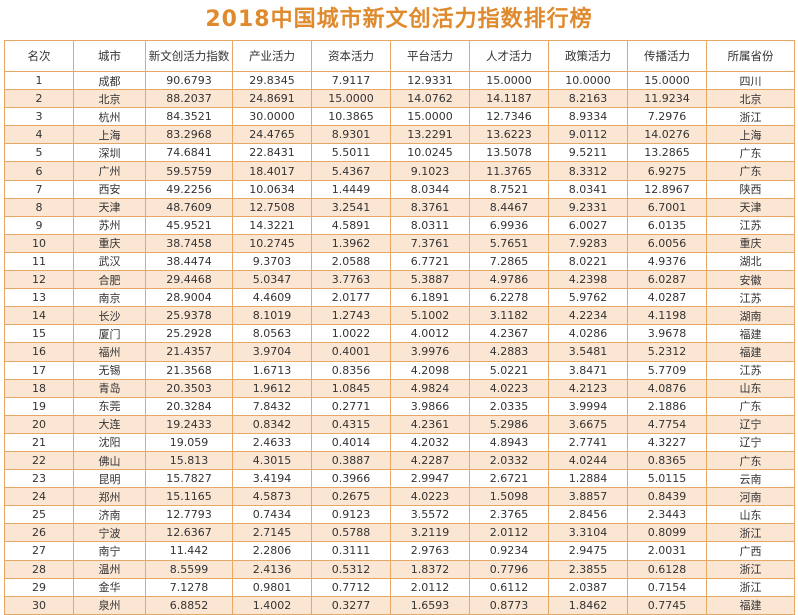 The image size is (798, 615). Describe the element at coordinates (750, 352) in the screenshot. I see `table-cell: 福建` at that location.